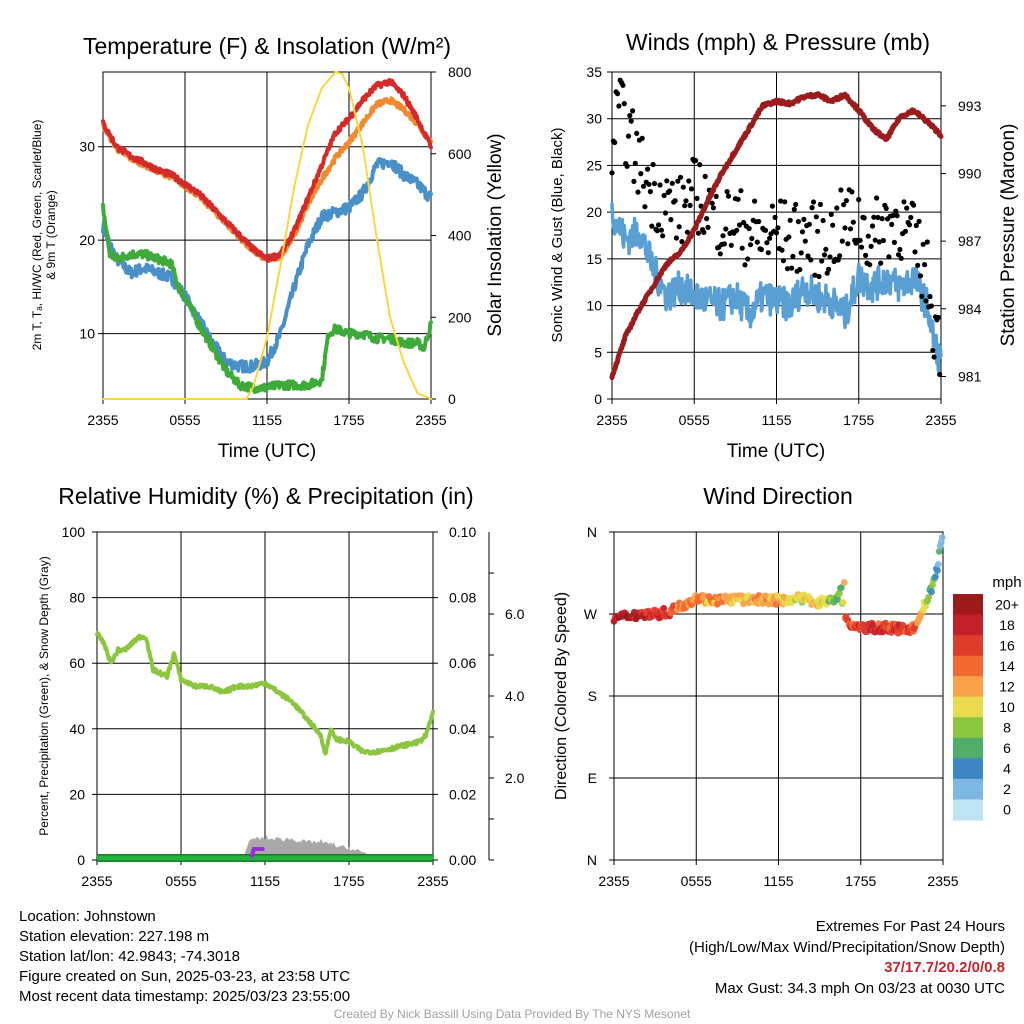  I want to click on dewpoint-line, so click(267, 298).